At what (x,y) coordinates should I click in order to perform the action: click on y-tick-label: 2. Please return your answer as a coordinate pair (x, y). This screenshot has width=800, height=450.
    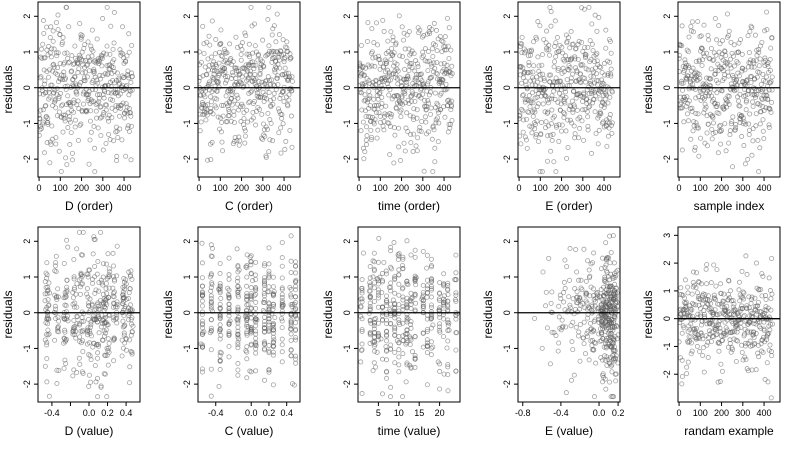
    Looking at the image, I should click on (667, 16).